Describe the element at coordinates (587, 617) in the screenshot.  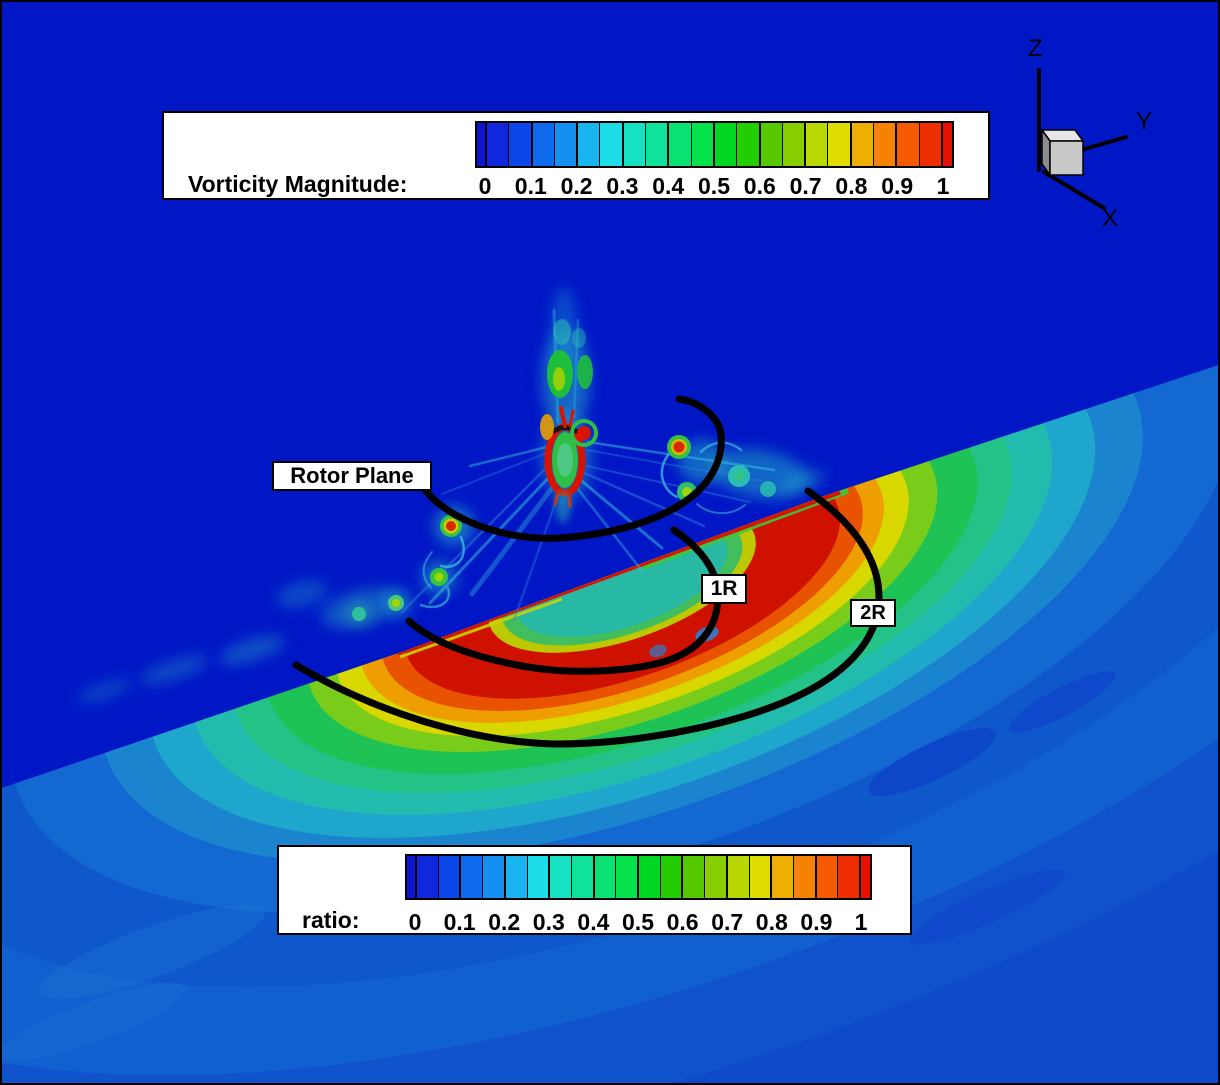
I see `two-r-arc` at that location.